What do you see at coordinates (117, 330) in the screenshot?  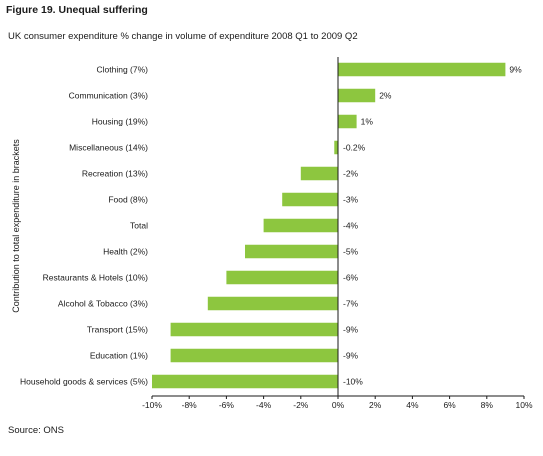 I see `category-label: Transport (15%)` at bounding box center [117, 330].